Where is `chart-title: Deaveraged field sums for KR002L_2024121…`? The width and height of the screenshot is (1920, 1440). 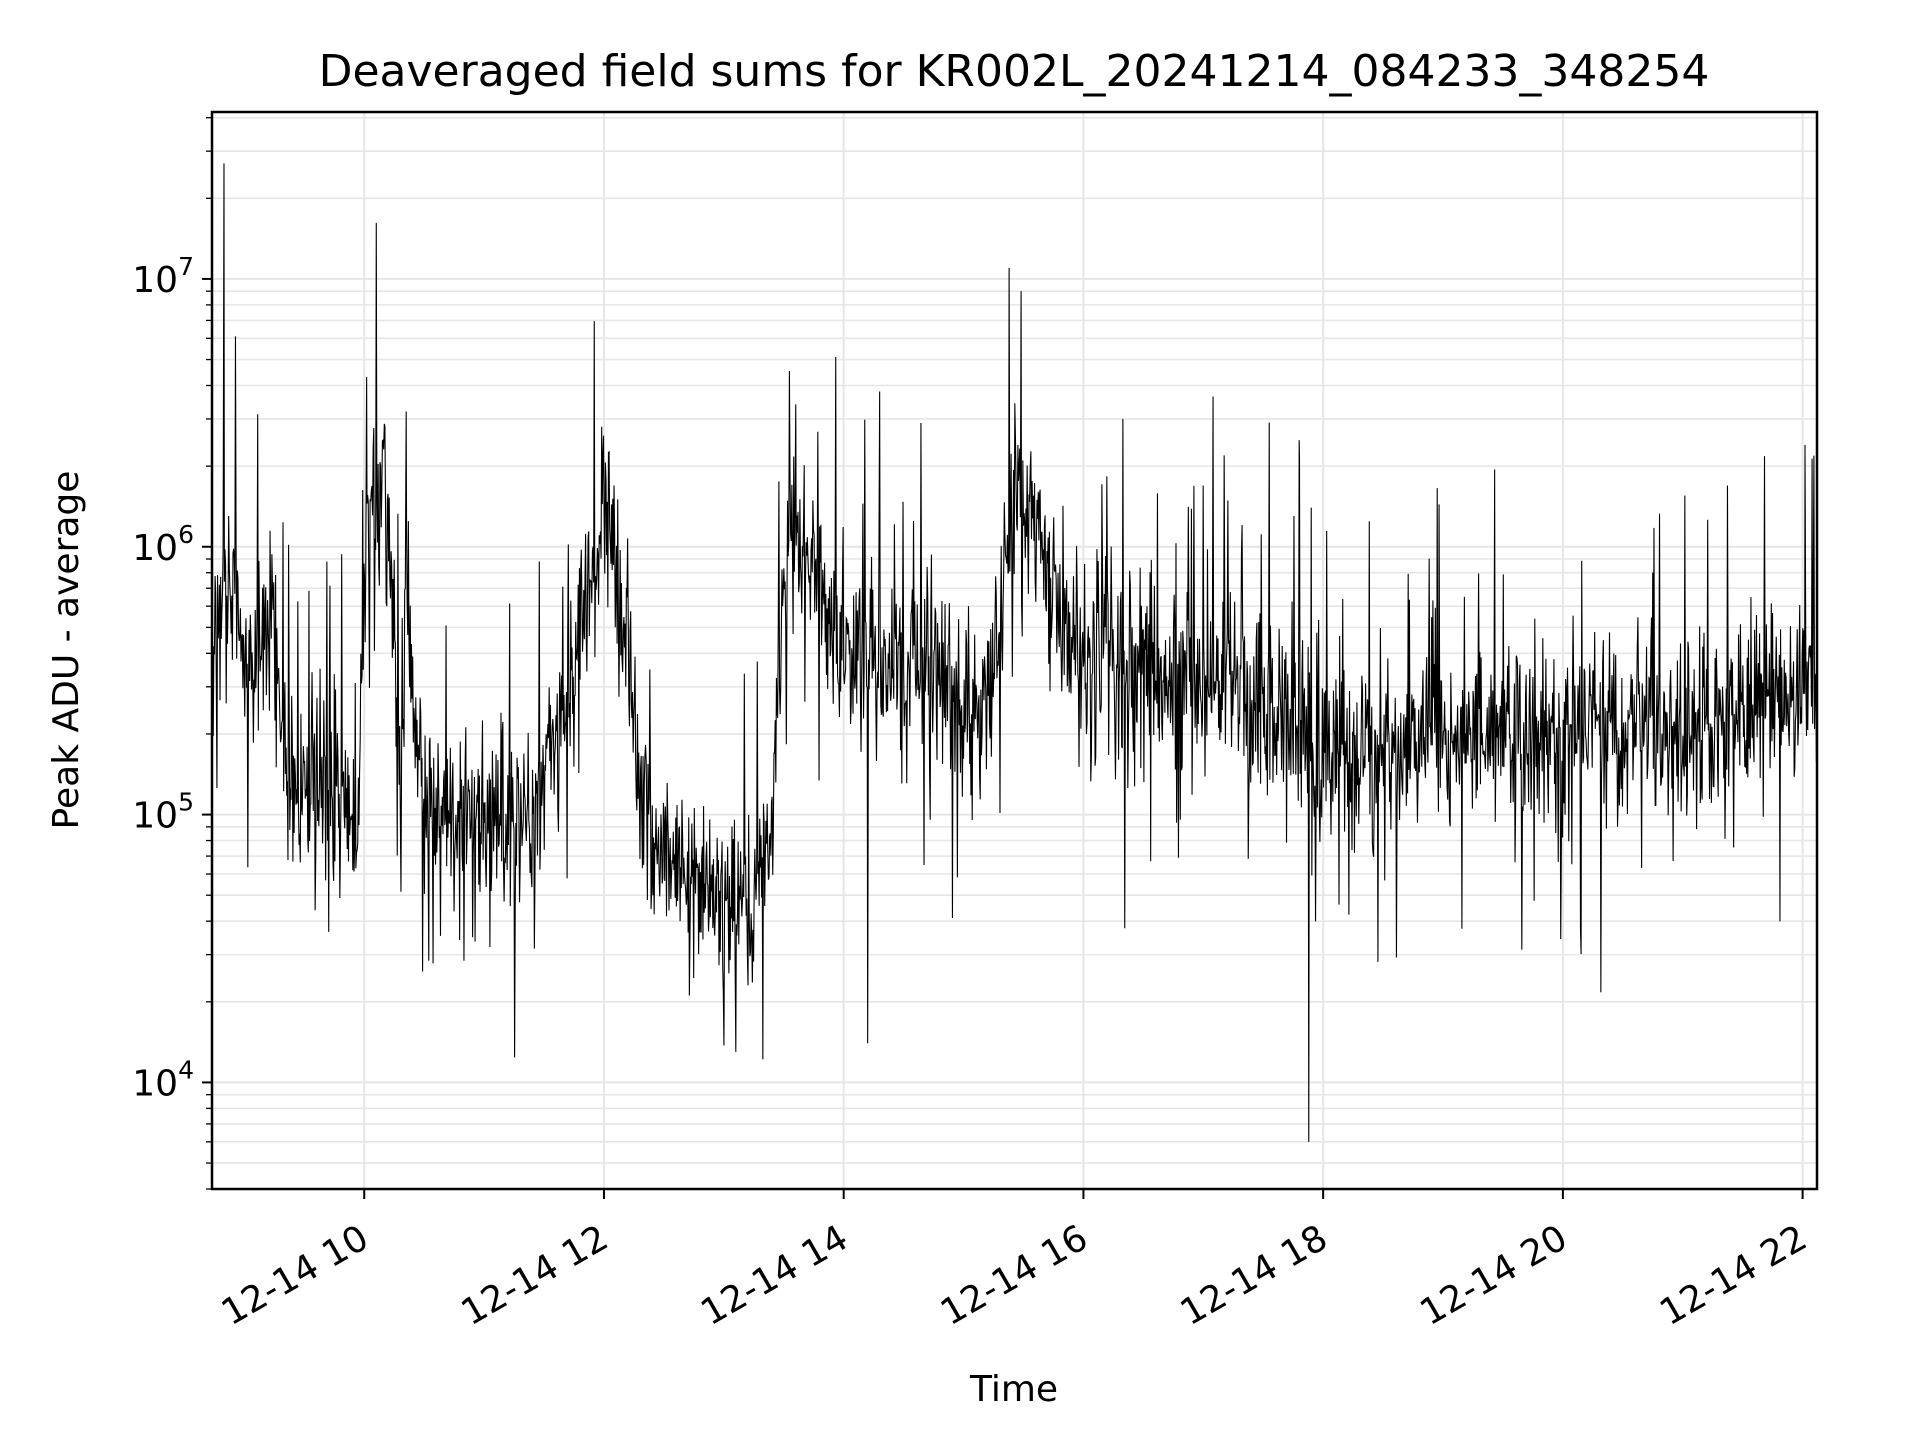
chart-title: Deaveraged field sums for KR002L_2024121… is located at coordinates (1014, 71).